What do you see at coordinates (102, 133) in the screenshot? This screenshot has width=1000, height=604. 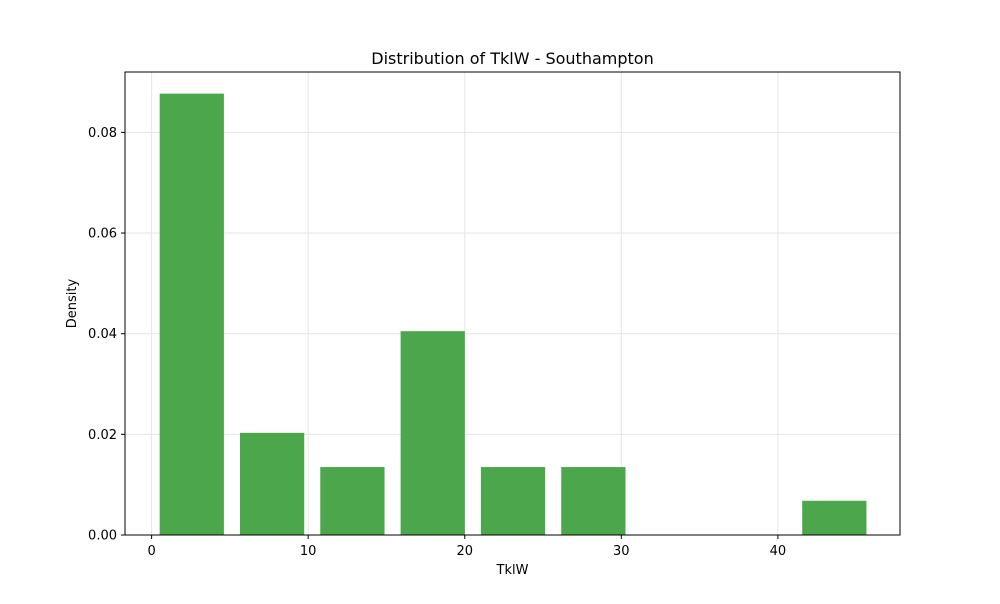 I see `y-tick-label: 0.08` at bounding box center [102, 133].